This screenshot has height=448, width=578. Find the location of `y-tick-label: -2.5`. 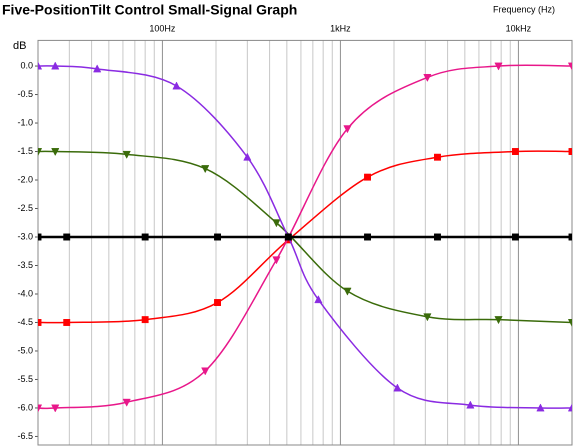

y-tick-label: -2.5 is located at coordinates (25, 208).